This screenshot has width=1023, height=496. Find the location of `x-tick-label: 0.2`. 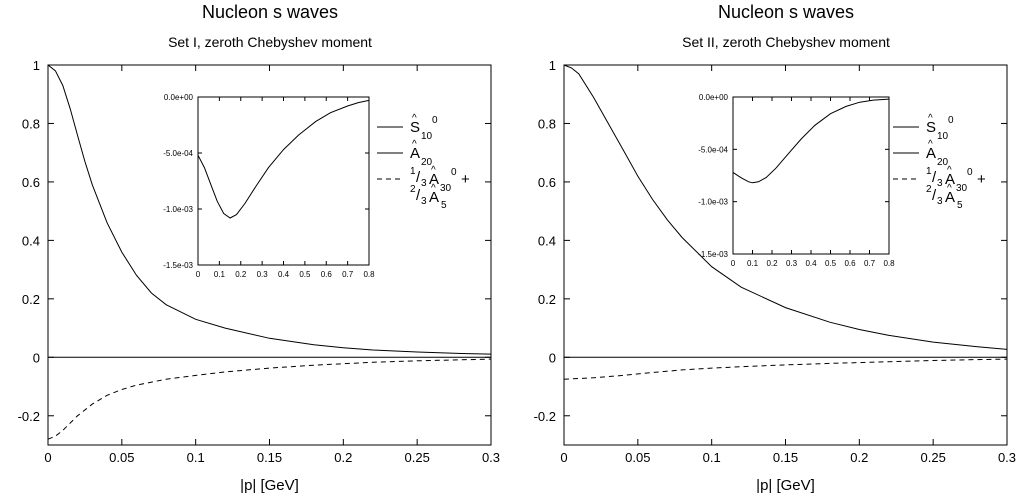

x-tick-label: 0.2 is located at coordinates (343, 457).